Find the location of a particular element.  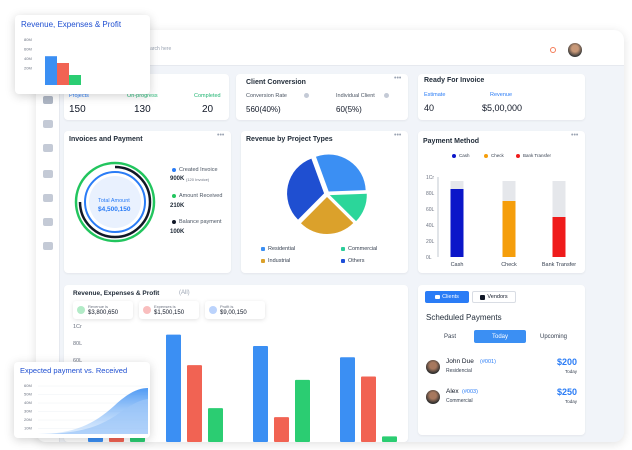

floating-revenue-card: Revenue, Expenses & Profit 80M 60M 40M 20M is located at coordinates (82, 54).